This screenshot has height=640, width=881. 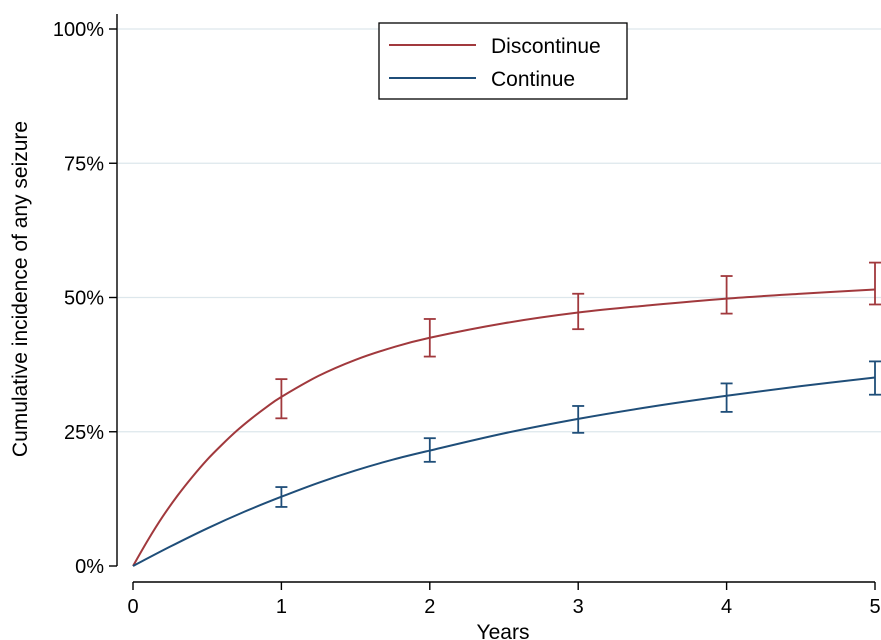 What do you see at coordinates (874, 607) in the screenshot?
I see `x-tick-label: 5` at bounding box center [874, 607].